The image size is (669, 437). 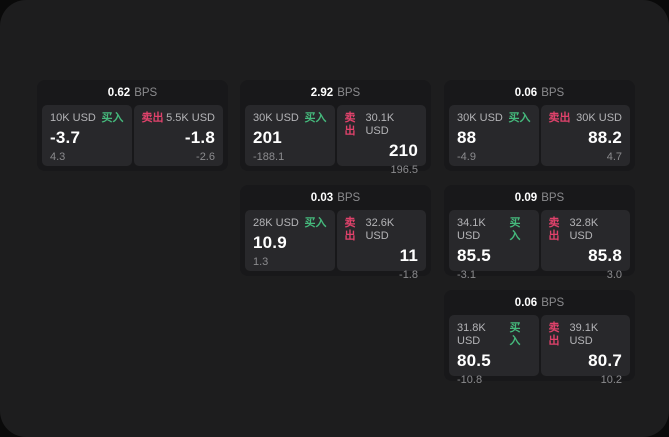 What do you see at coordinates (403, 150) in the screenshot?
I see `sell-price: 210` at bounding box center [403, 150].